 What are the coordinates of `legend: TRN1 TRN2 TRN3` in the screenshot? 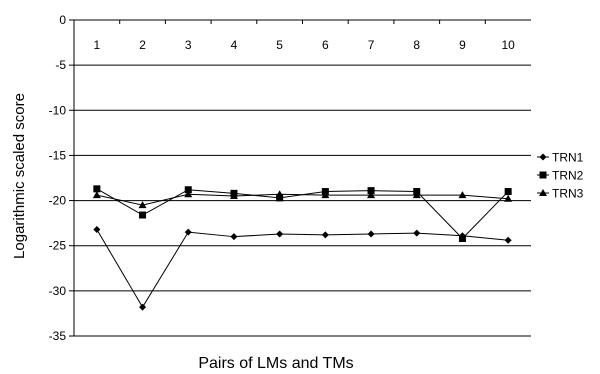 It's located at (560, 176).